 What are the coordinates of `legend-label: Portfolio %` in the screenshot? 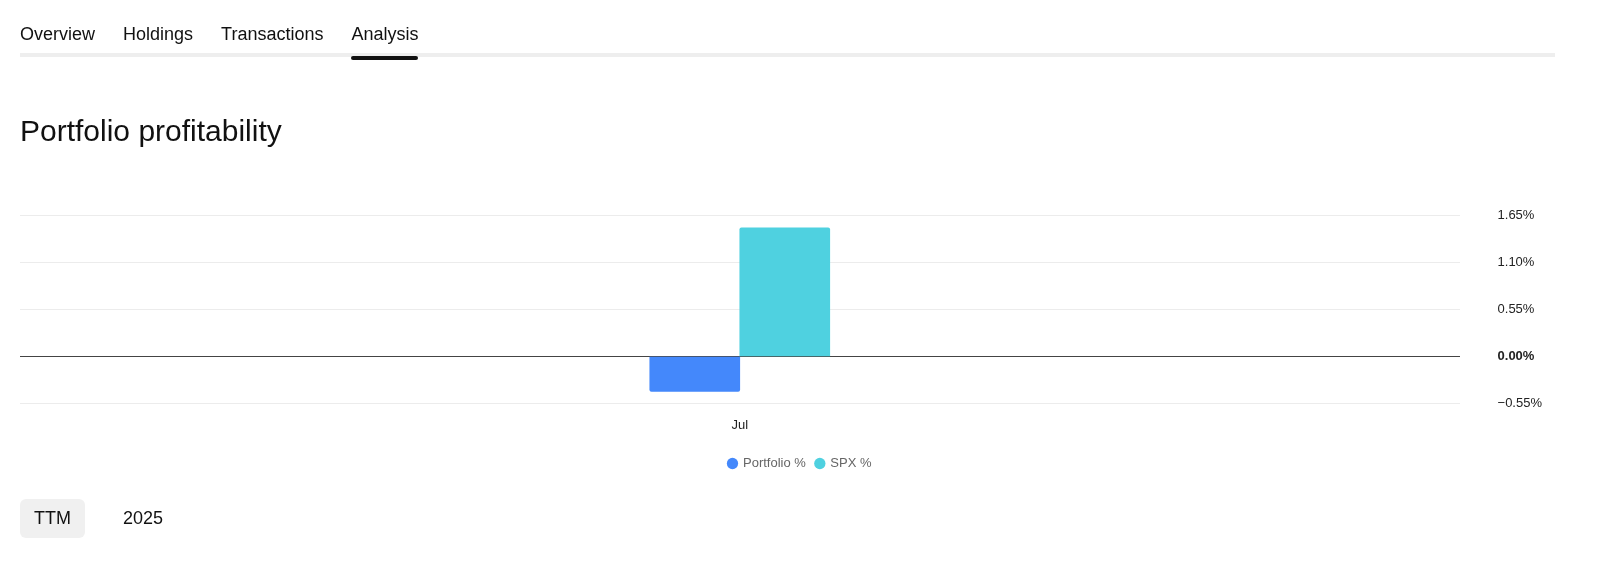 It's located at (774, 463).